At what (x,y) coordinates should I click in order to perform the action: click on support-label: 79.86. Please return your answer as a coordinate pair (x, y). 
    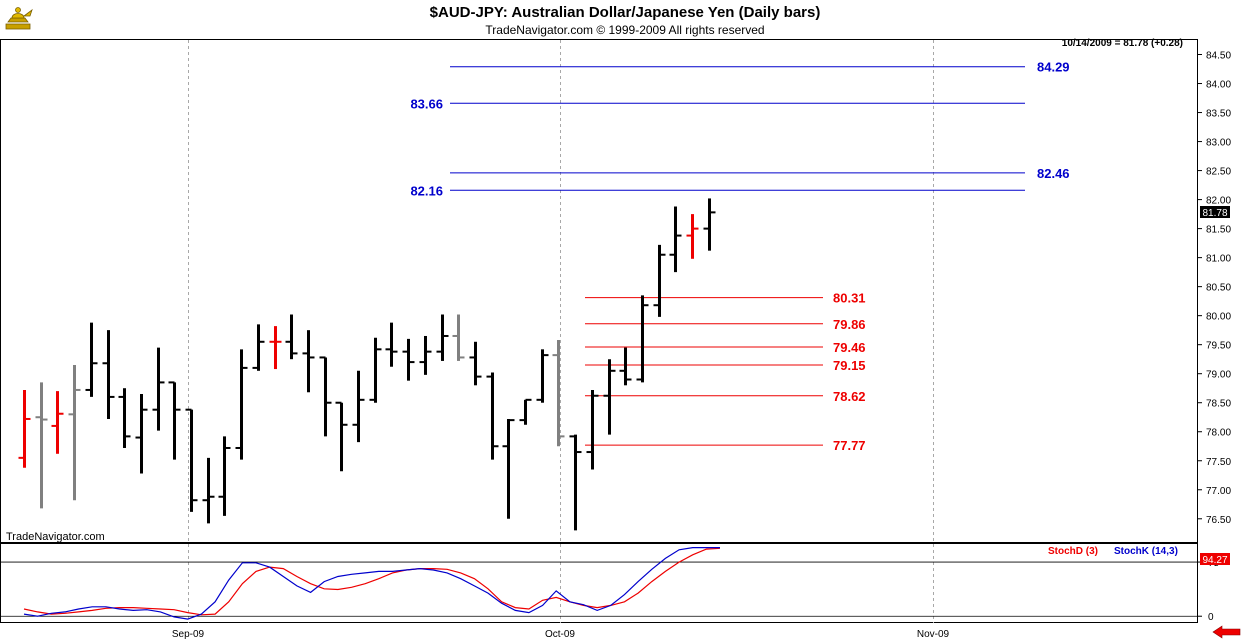
    Looking at the image, I should click on (849, 324).